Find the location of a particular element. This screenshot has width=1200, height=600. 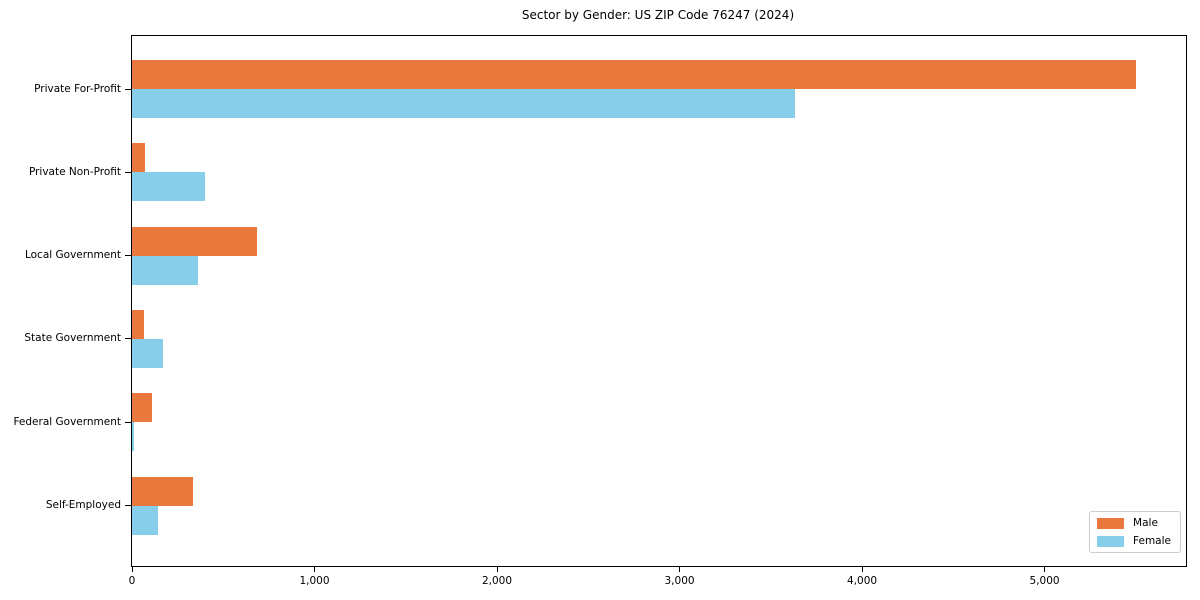

x-axis-label-2000: 2,000 is located at coordinates (497, 581).